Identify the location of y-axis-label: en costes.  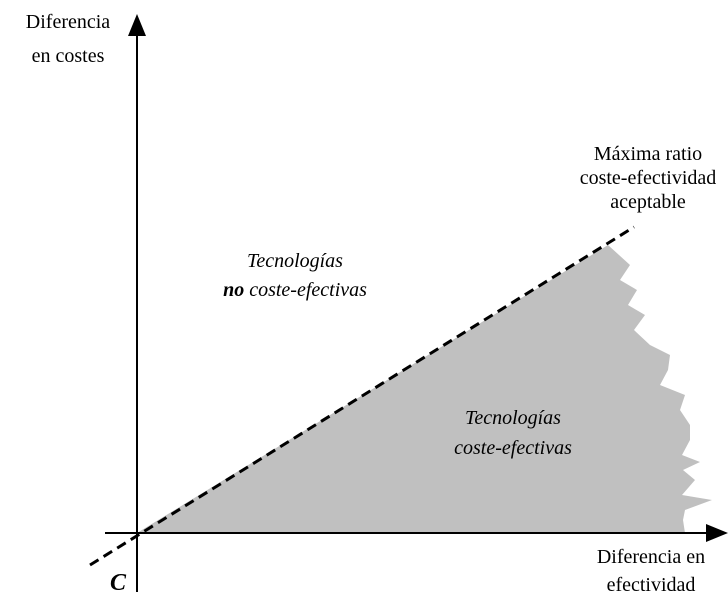
(68, 56).